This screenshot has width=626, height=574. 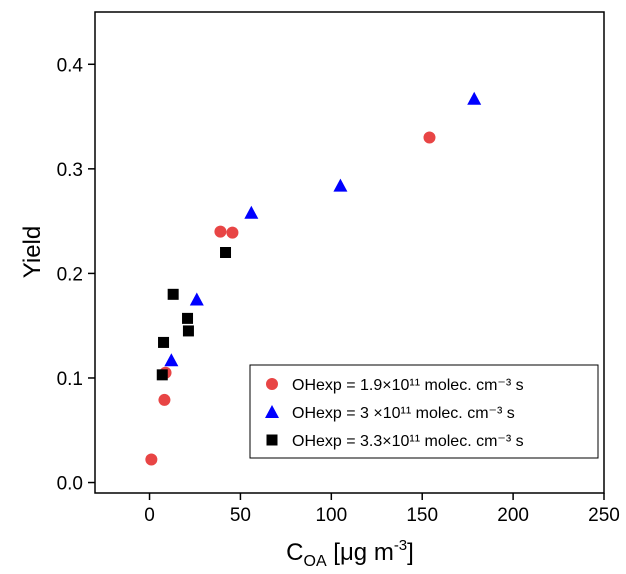 What do you see at coordinates (331, 515) in the screenshot?
I see `x-tick-label: 100` at bounding box center [331, 515].